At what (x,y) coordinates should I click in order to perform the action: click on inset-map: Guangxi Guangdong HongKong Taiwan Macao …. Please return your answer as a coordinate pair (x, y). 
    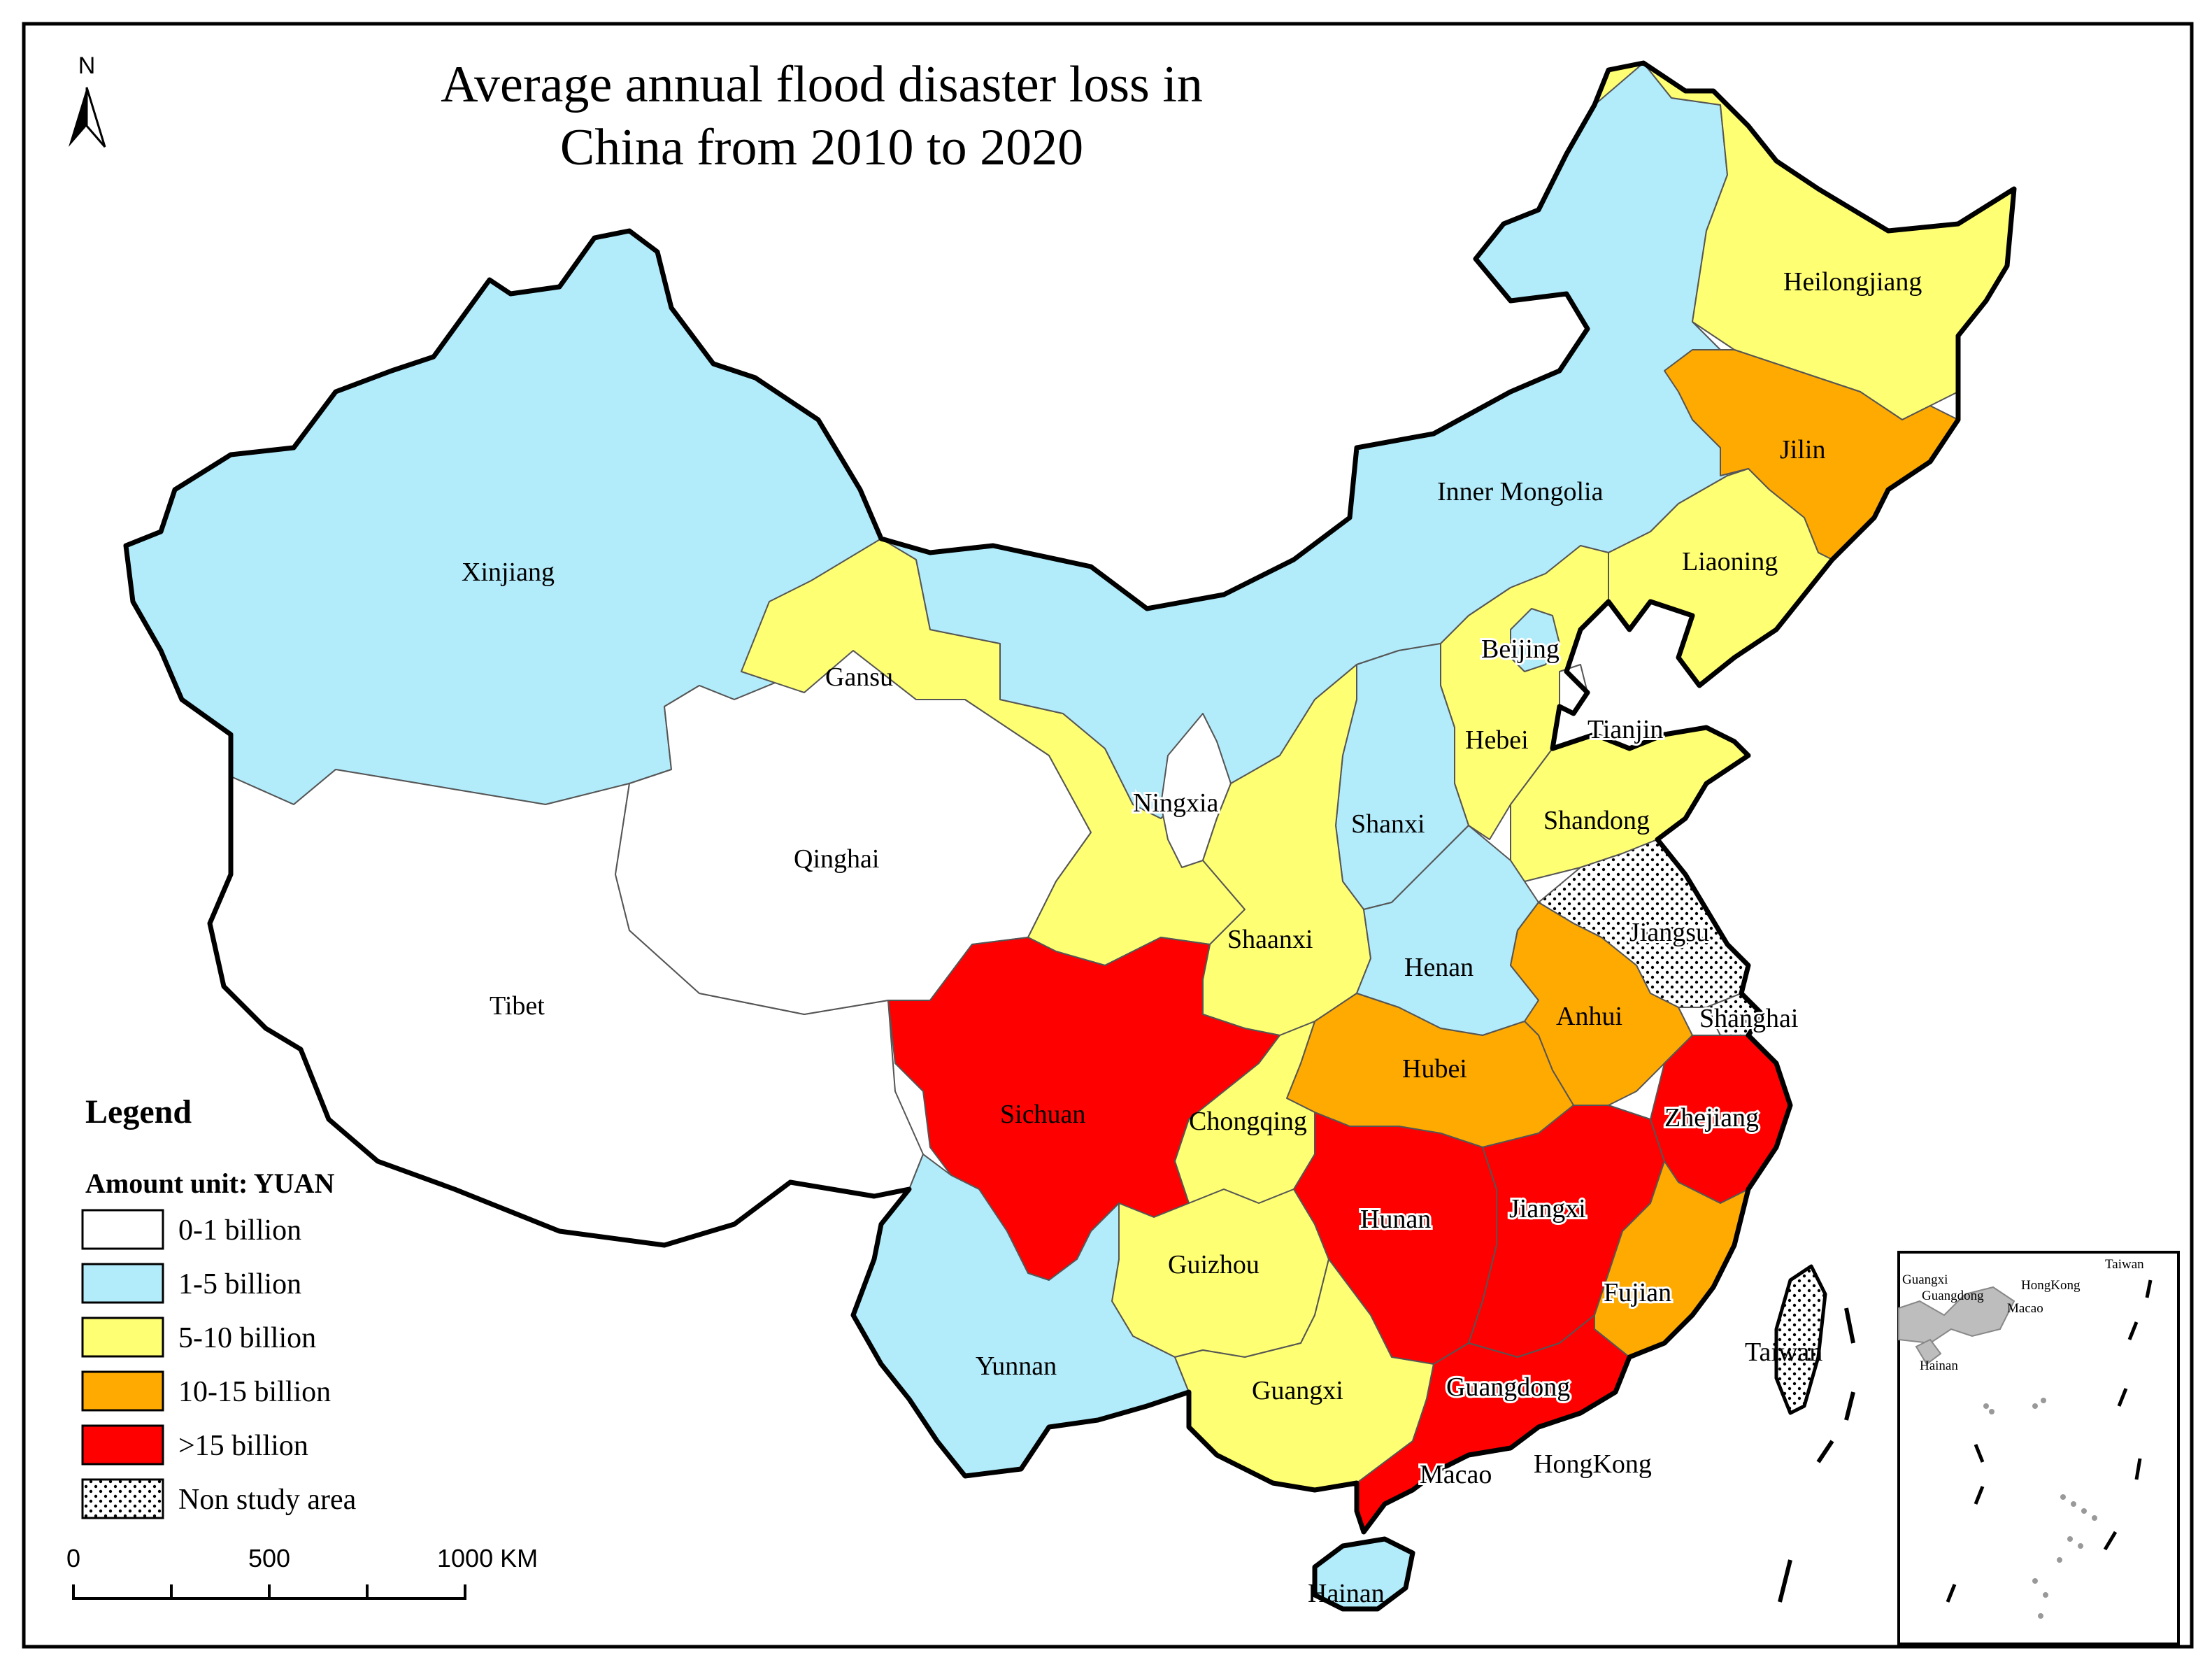
    Looking at the image, I should click on (2038, 1448).